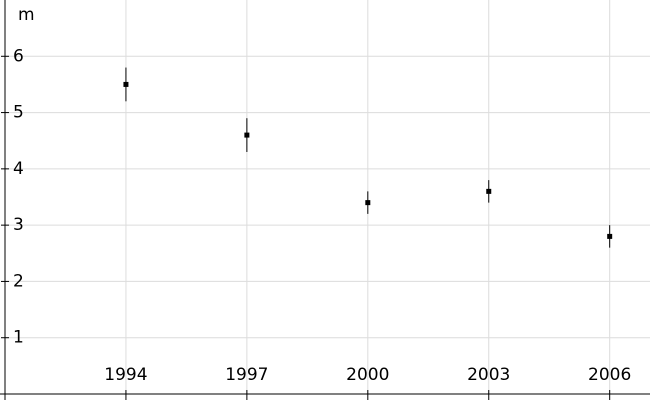 Image resolution: width=650 pixels, height=400 pixels. I want to click on y-tick-label: 2, so click(18, 281).